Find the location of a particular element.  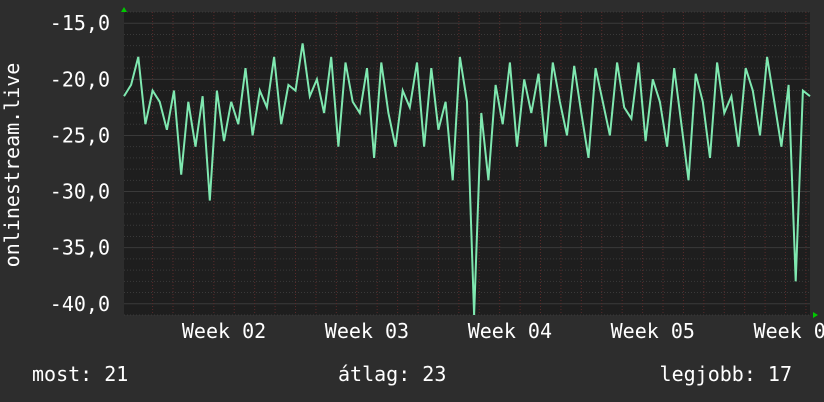

y-axis-label: onlinestream.live is located at coordinates (12, 165).